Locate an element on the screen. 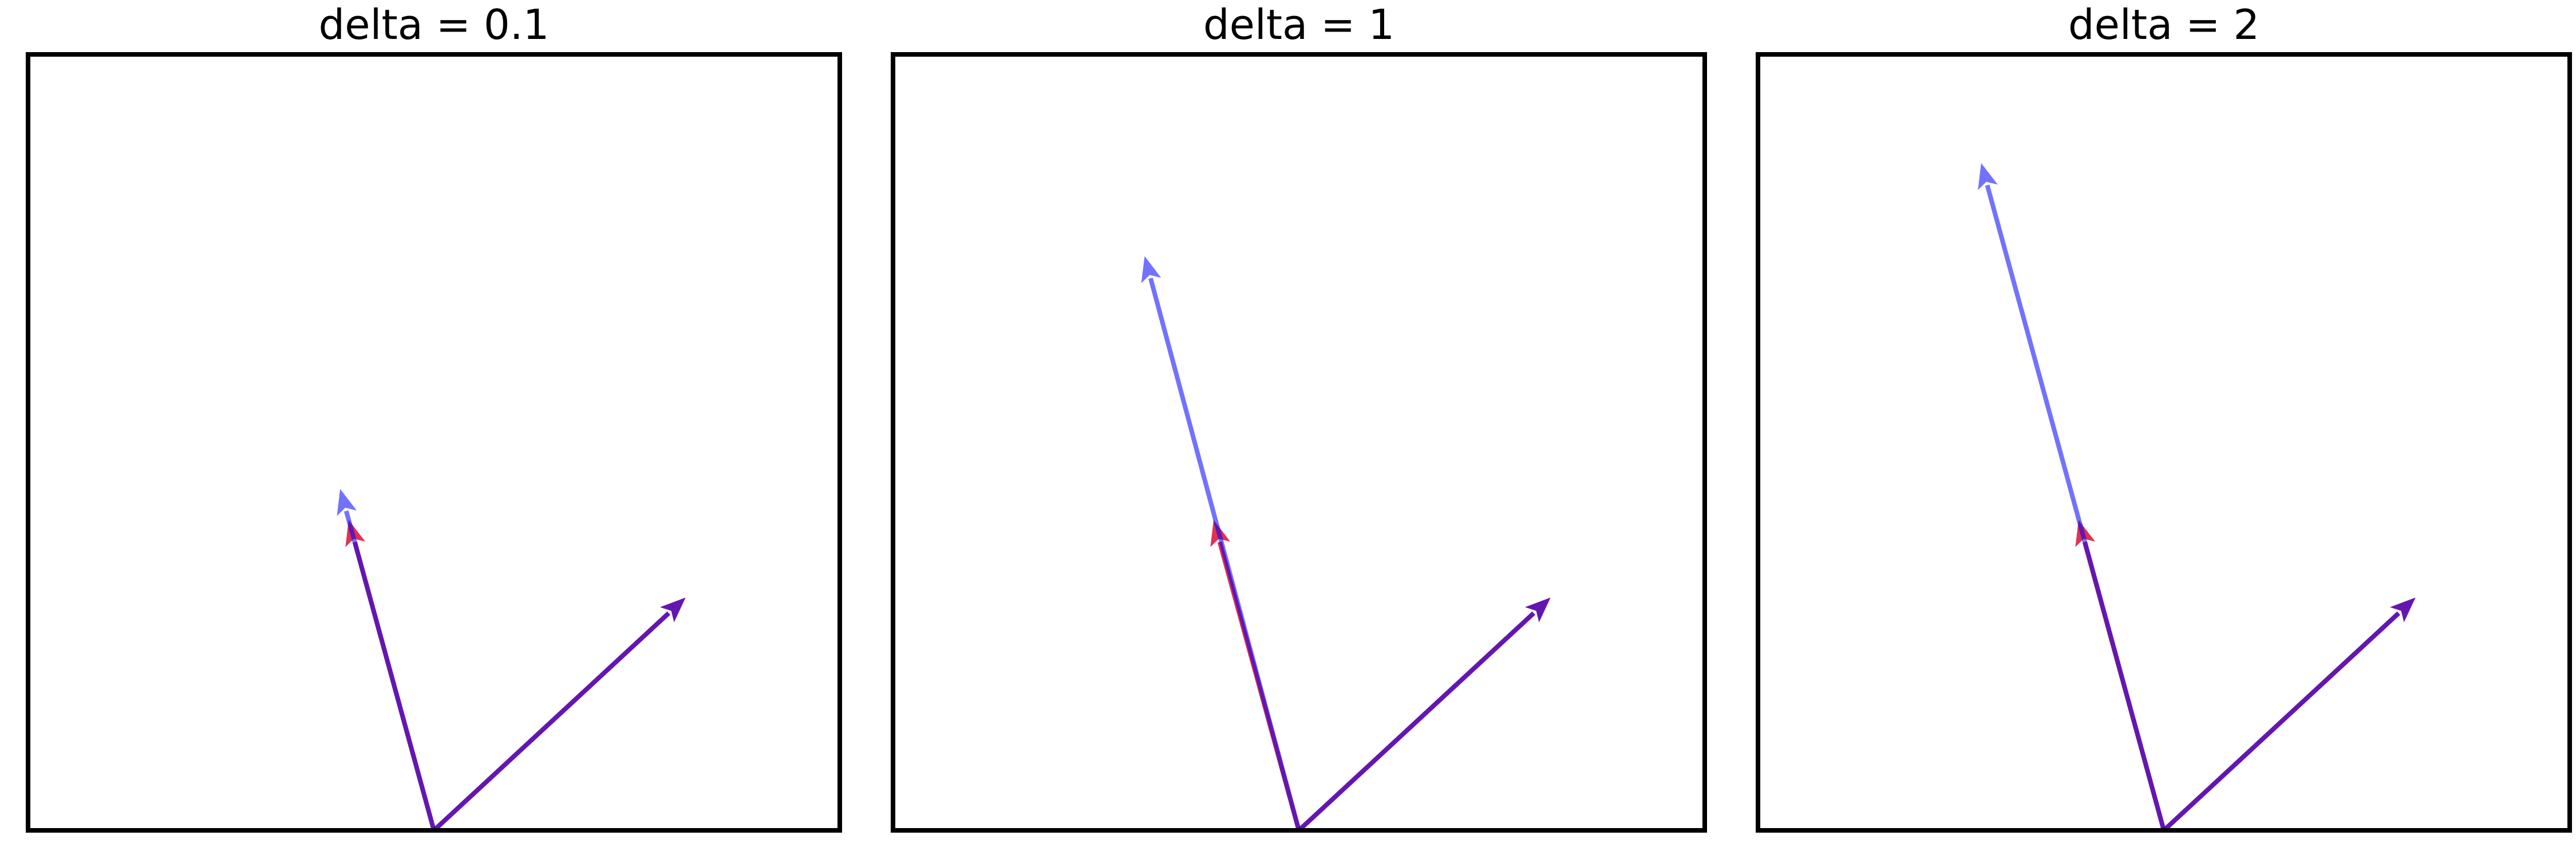  panel-2-arrow-blue-2-shaft is located at coordinates (1224, 554).